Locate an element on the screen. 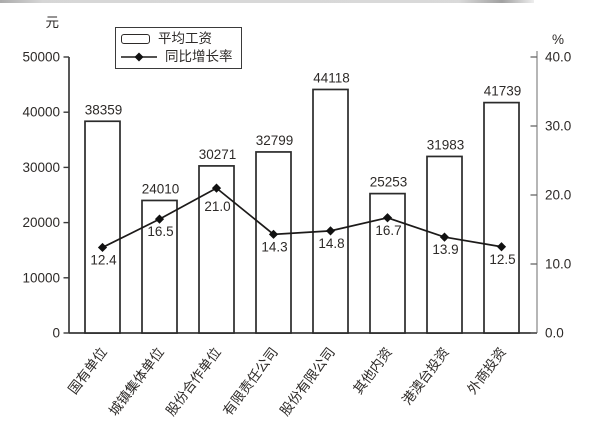 The height and width of the screenshot is (448, 604). line-value-label: 21.0 is located at coordinates (217, 206).